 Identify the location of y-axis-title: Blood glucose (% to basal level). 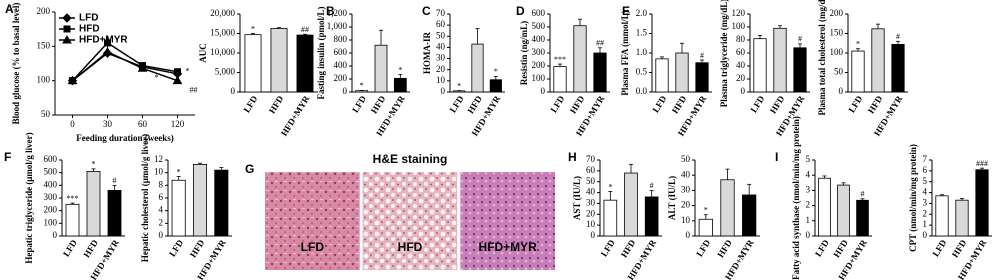
(16, 64).